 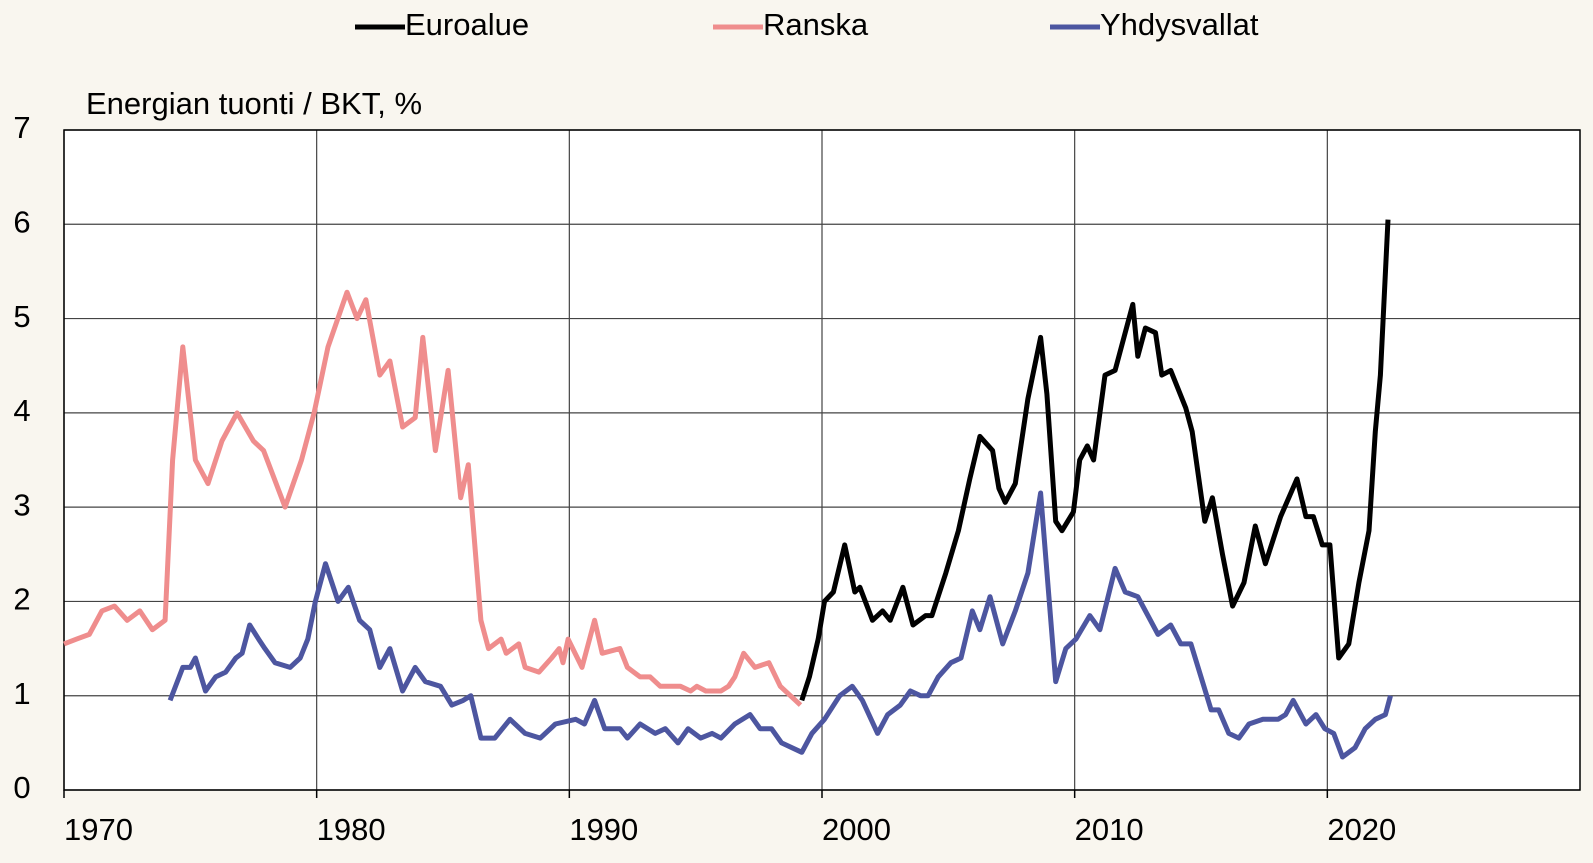 I want to click on y-axis-label: Energian tuonti / BKT, %, so click(x=254, y=103).